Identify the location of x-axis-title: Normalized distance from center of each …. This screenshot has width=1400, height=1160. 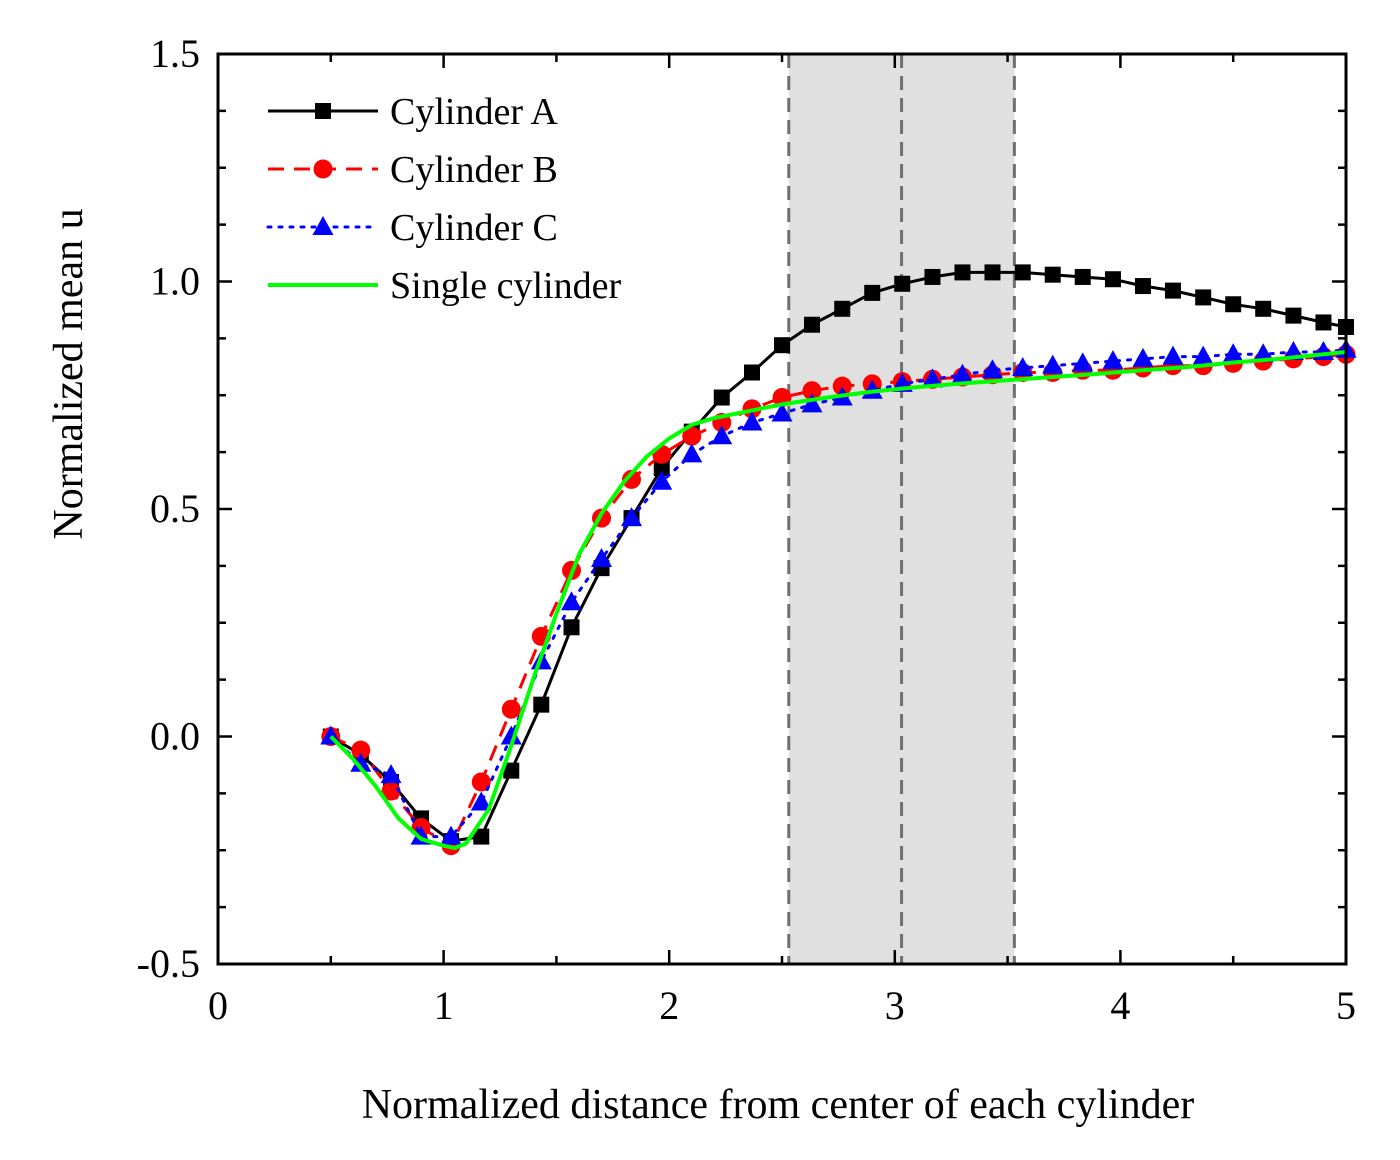
(778, 1105).